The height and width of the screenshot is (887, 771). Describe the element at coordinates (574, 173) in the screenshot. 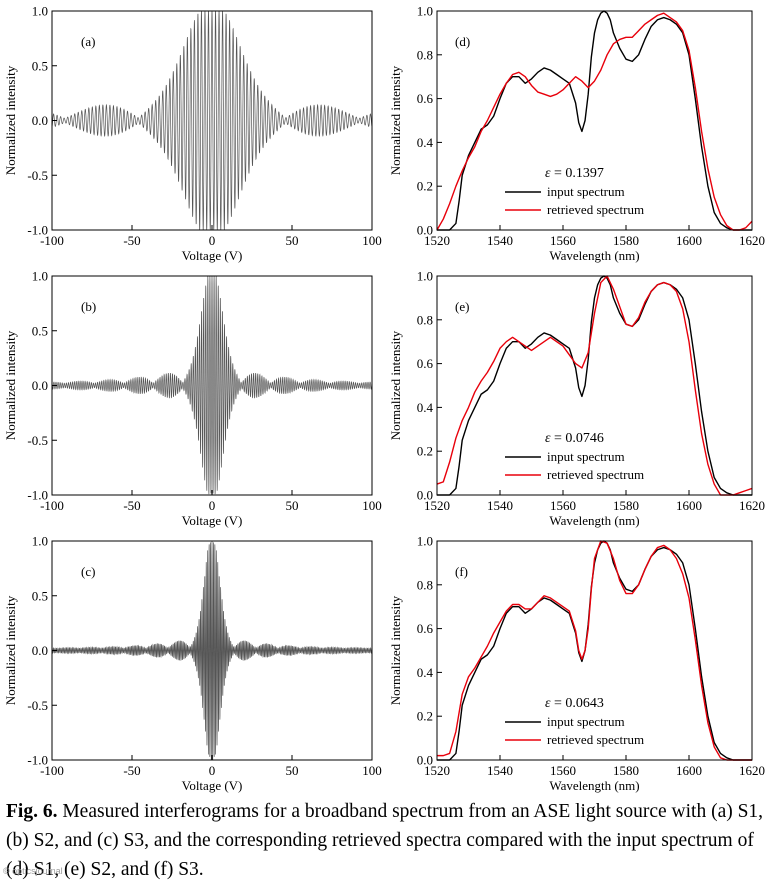

I see `epsilon-label: ε = 0.1397` at that location.